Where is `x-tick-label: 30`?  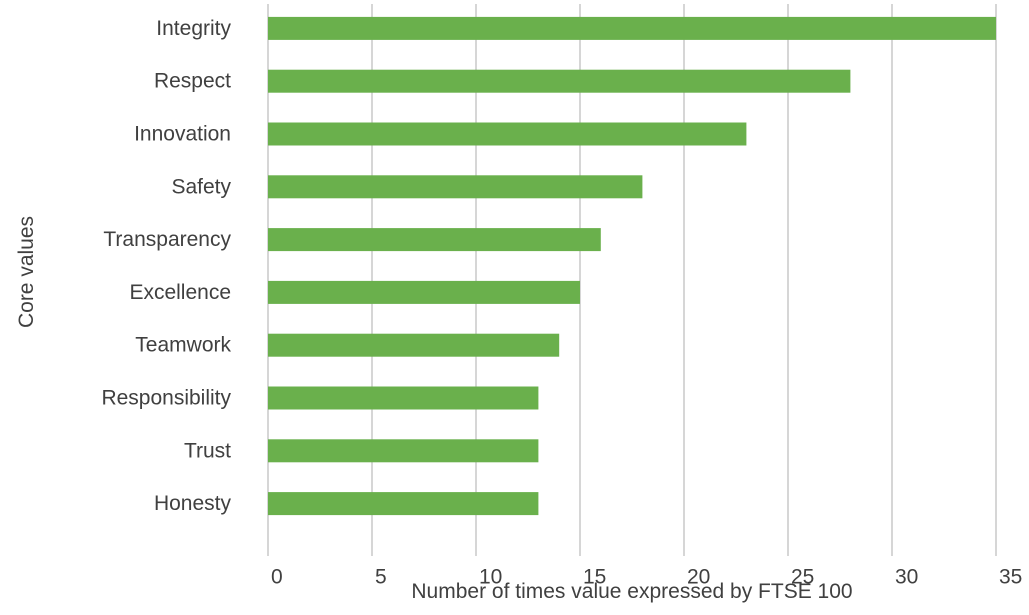 x-tick-label: 30 is located at coordinates (906, 576).